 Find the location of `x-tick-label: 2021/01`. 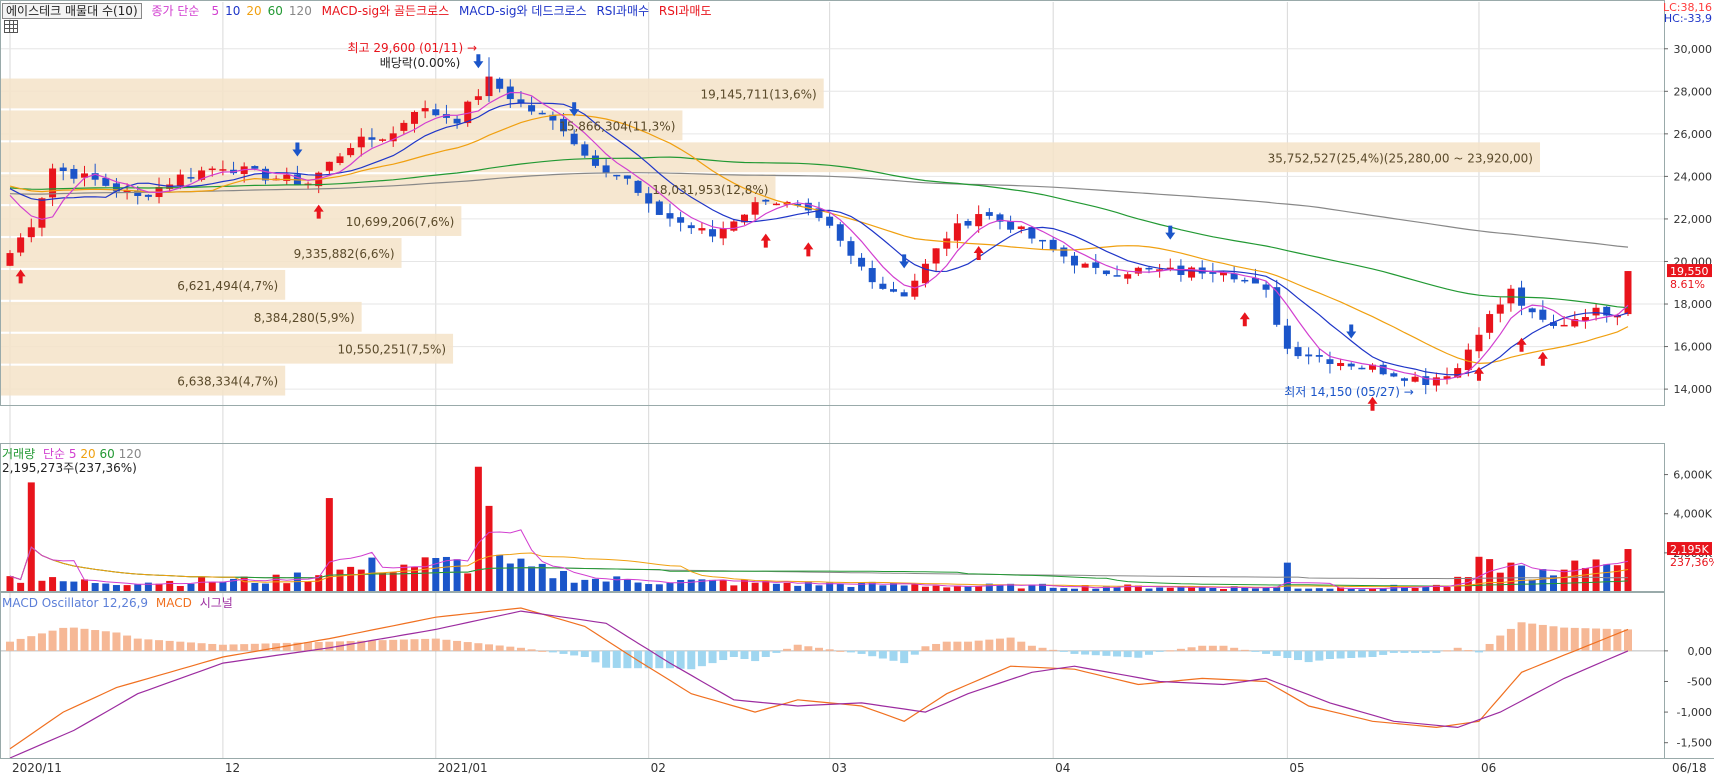

x-tick-label: 2021/01 is located at coordinates (463, 768).